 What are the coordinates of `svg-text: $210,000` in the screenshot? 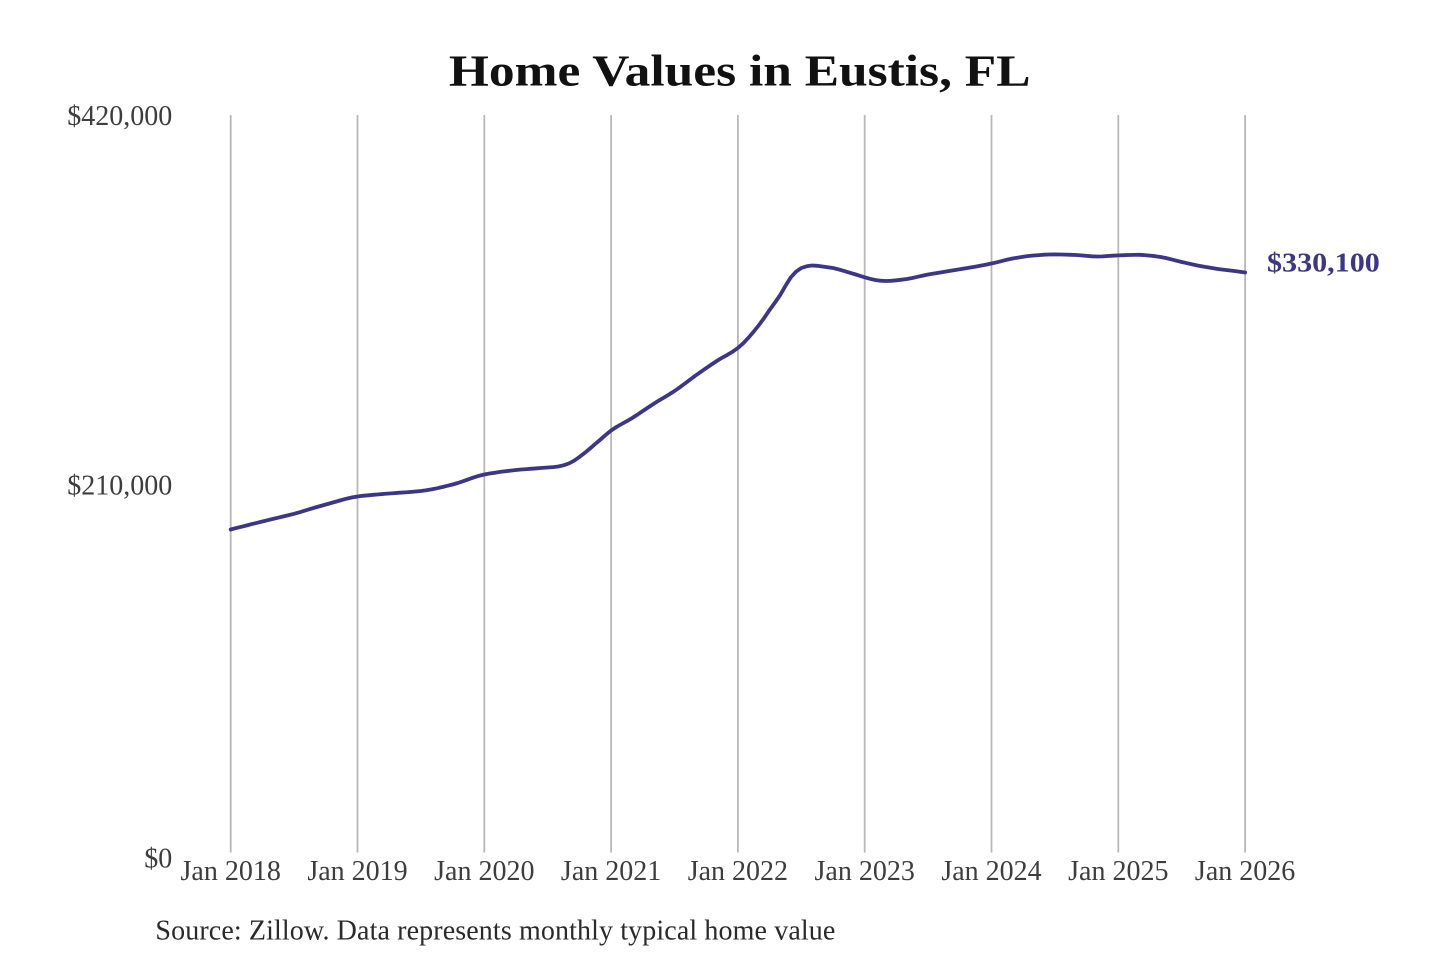 It's located at (119, 486).